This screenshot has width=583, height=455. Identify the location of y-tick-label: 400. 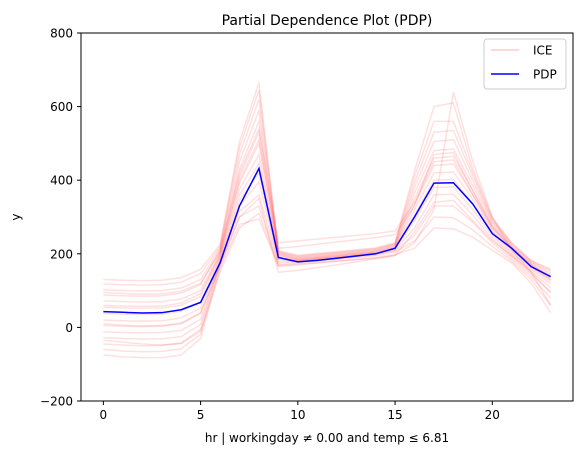
(61, 181).